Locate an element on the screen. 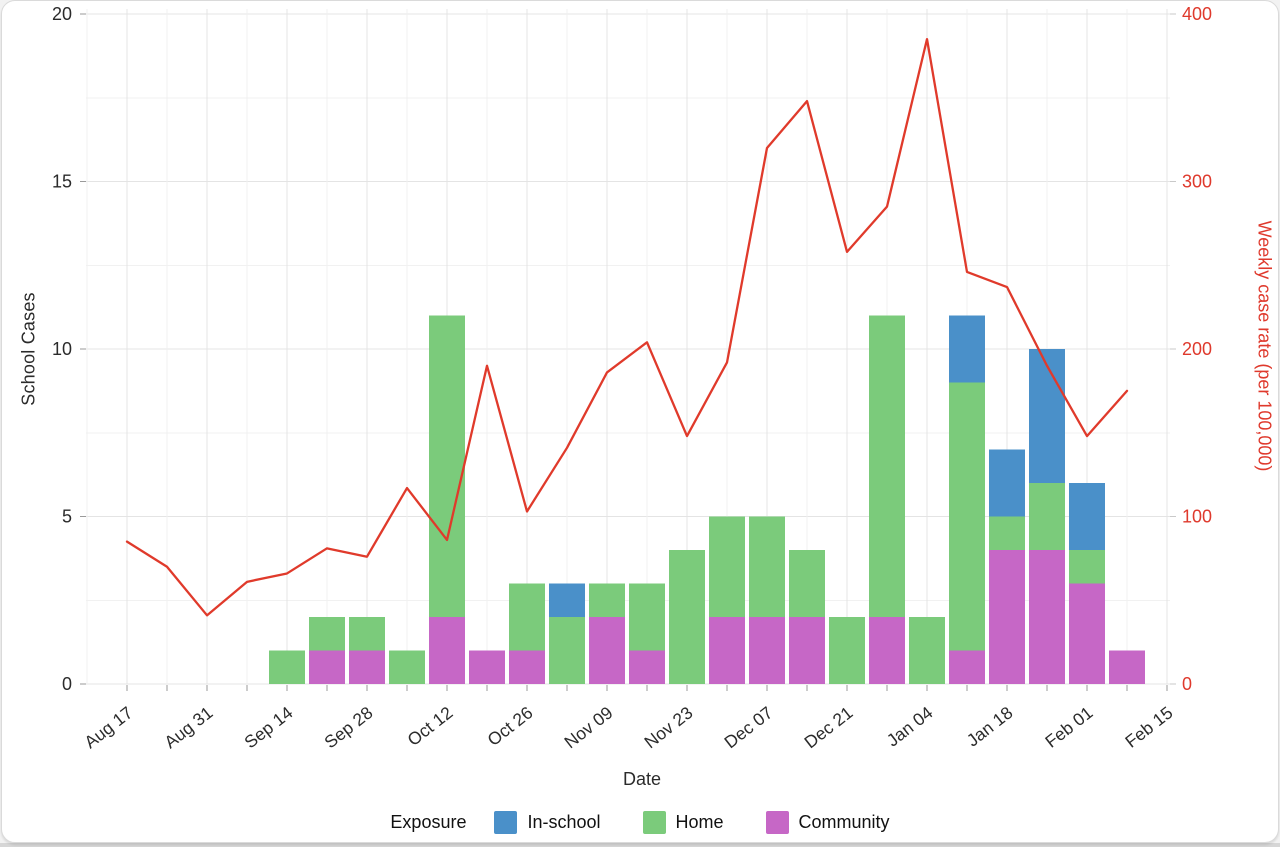 The image size is (1280, 847). y-axis-title-left: School Cases is located at coordinates (28, 349).